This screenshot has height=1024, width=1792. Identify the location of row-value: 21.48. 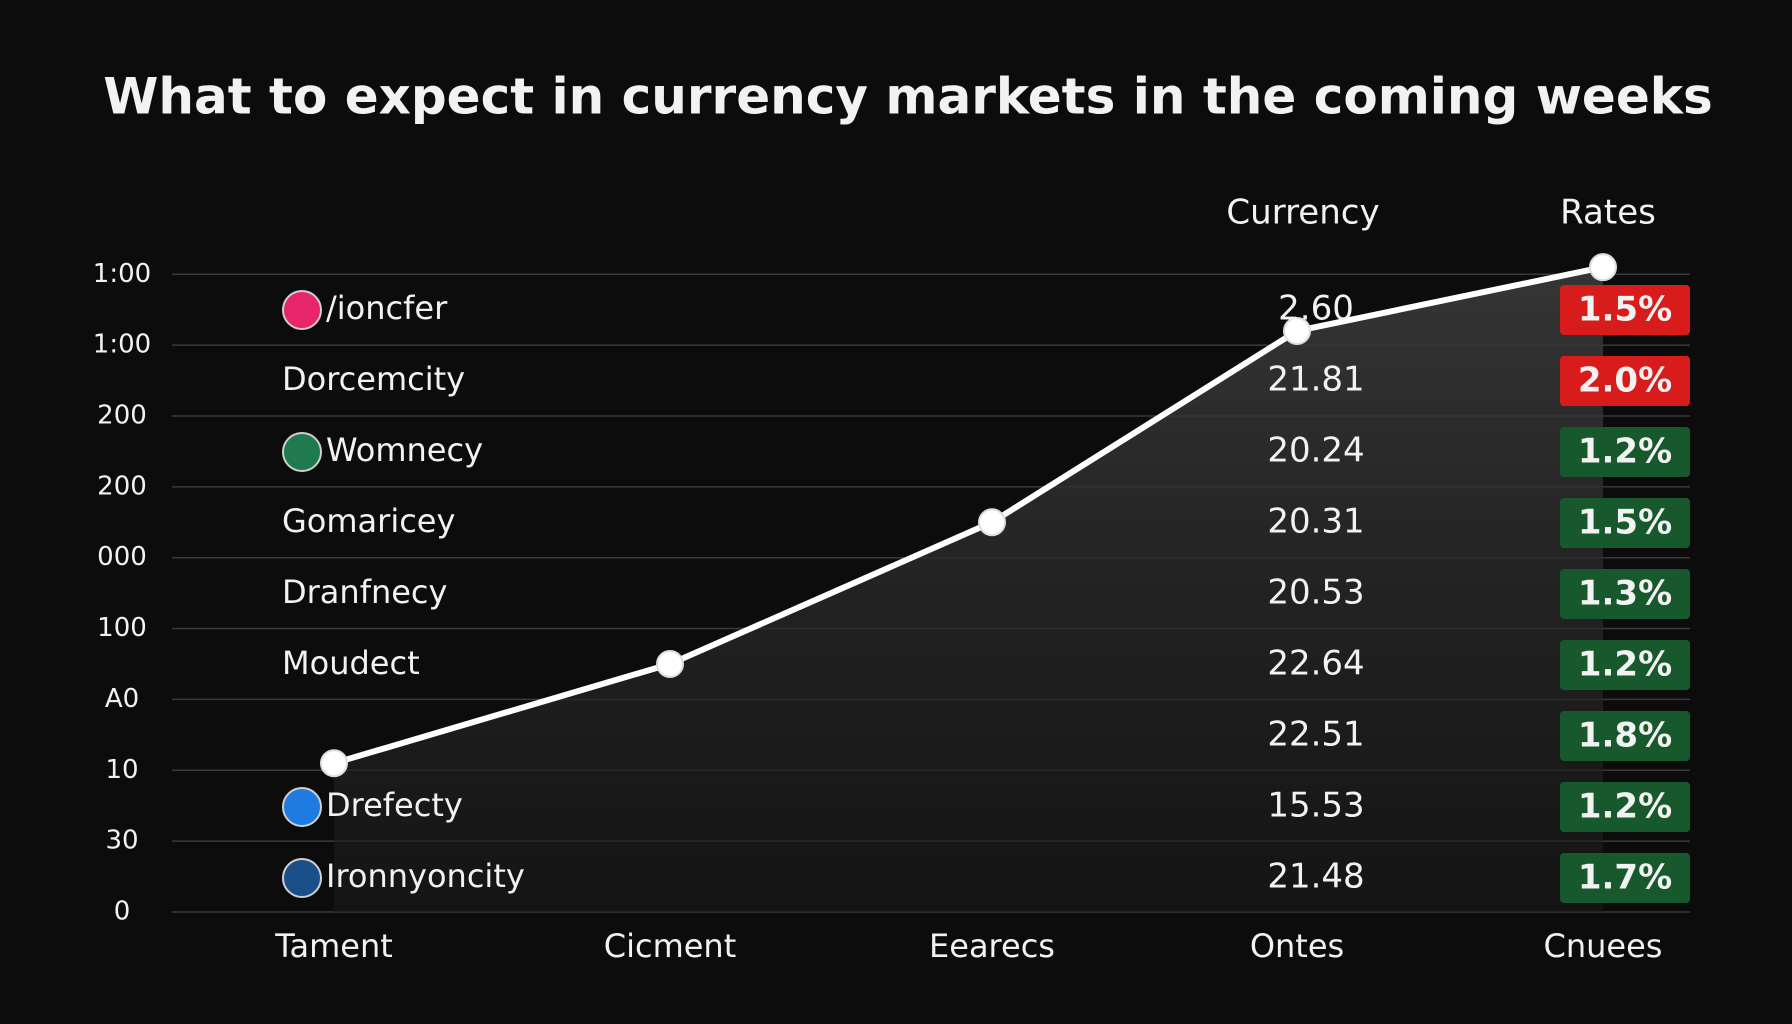
(1315, 877).